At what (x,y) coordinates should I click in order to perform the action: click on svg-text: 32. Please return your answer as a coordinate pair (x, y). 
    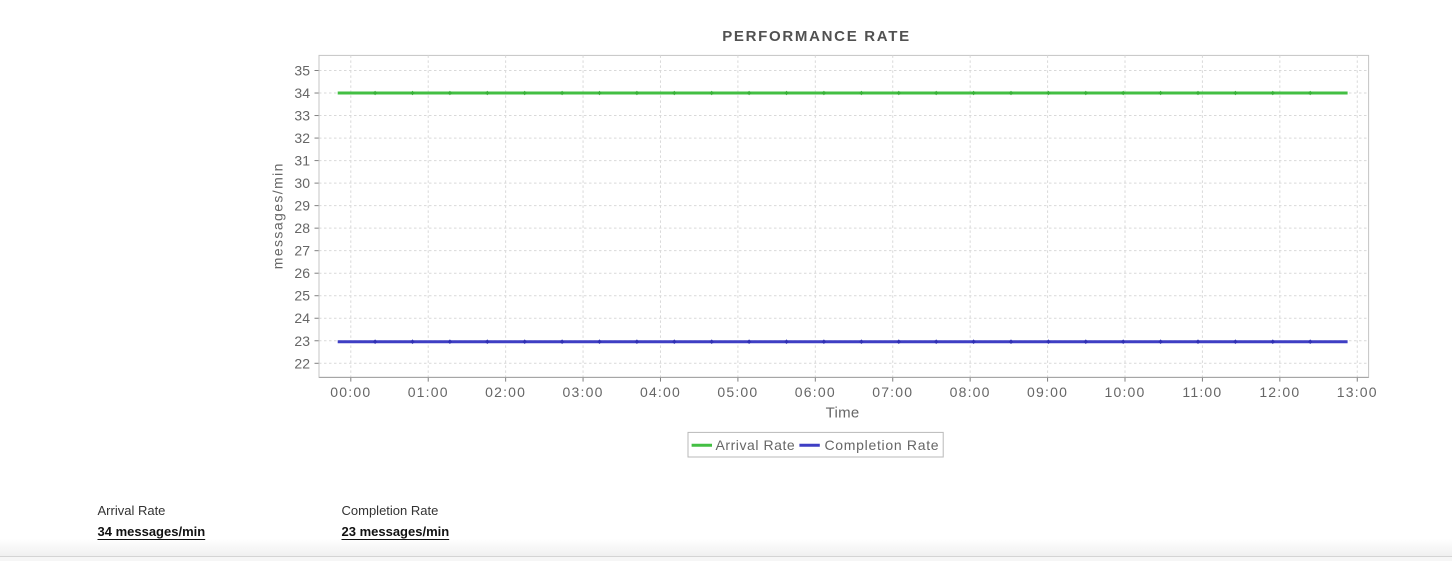
    Looking at the image, I should click on (302, 138).